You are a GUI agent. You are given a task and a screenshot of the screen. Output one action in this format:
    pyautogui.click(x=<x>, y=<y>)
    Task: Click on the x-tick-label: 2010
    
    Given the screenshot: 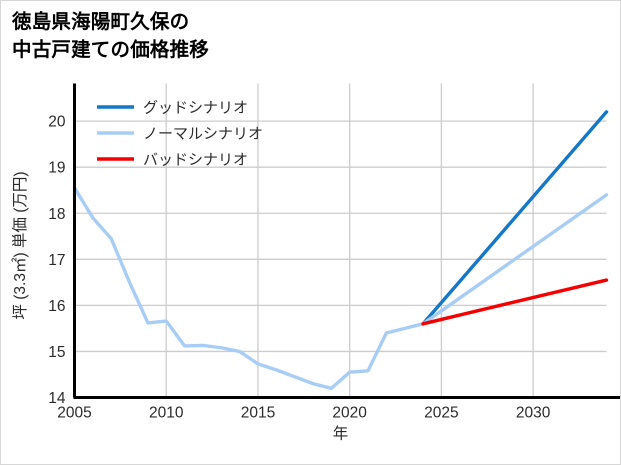 What is the action you would take?
    pyautogui.click(x=166, y=413)
    